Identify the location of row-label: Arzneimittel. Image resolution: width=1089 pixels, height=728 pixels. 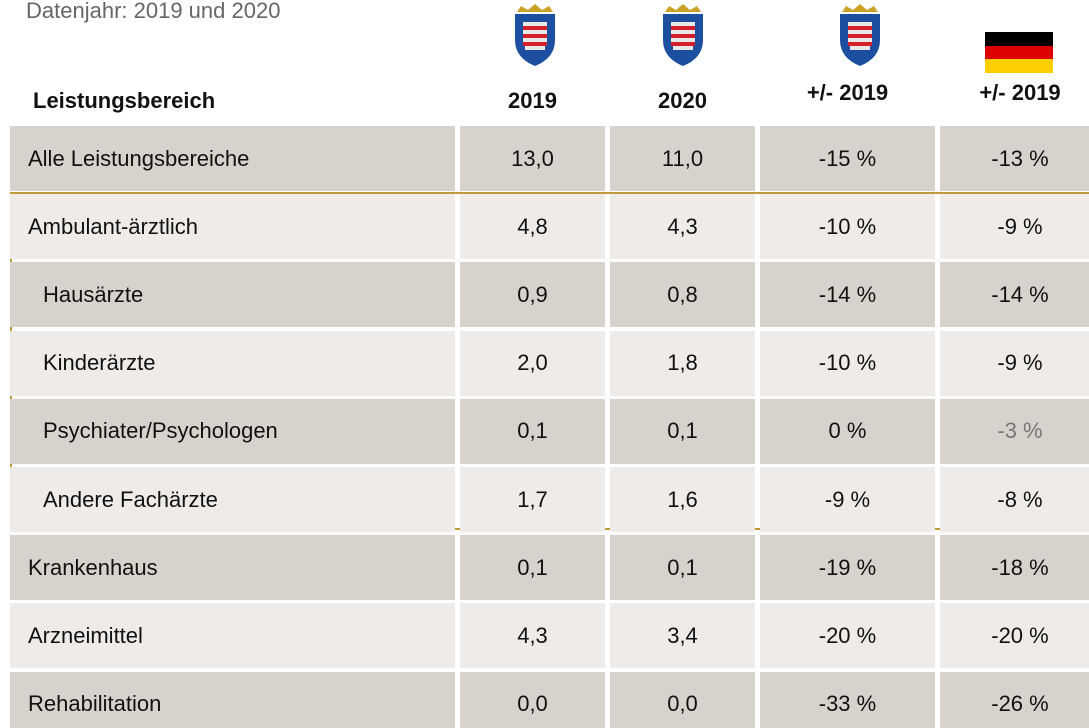
(232, 636).